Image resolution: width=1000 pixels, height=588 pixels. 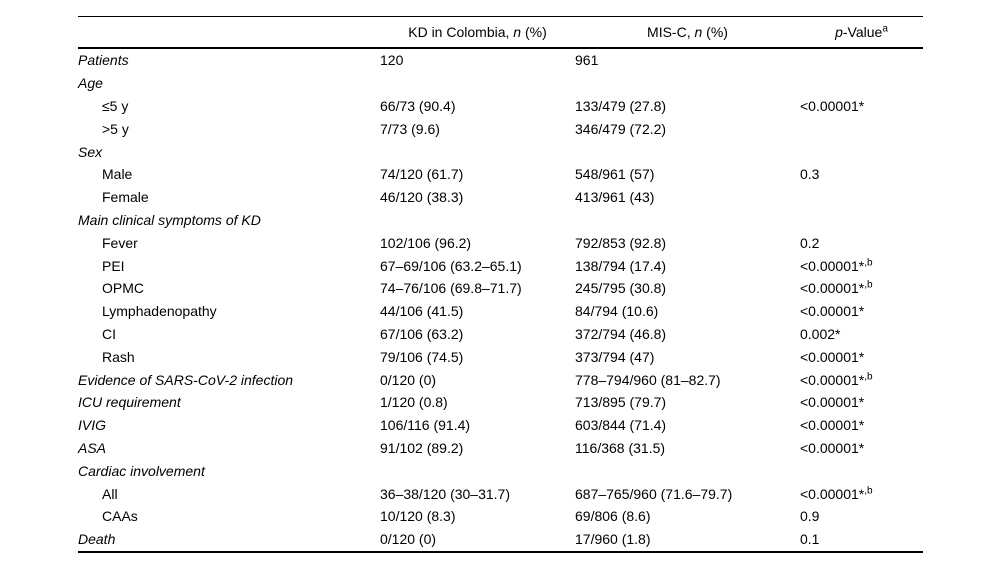 I want to click on row-label: Death, so click(x=97, y=539).